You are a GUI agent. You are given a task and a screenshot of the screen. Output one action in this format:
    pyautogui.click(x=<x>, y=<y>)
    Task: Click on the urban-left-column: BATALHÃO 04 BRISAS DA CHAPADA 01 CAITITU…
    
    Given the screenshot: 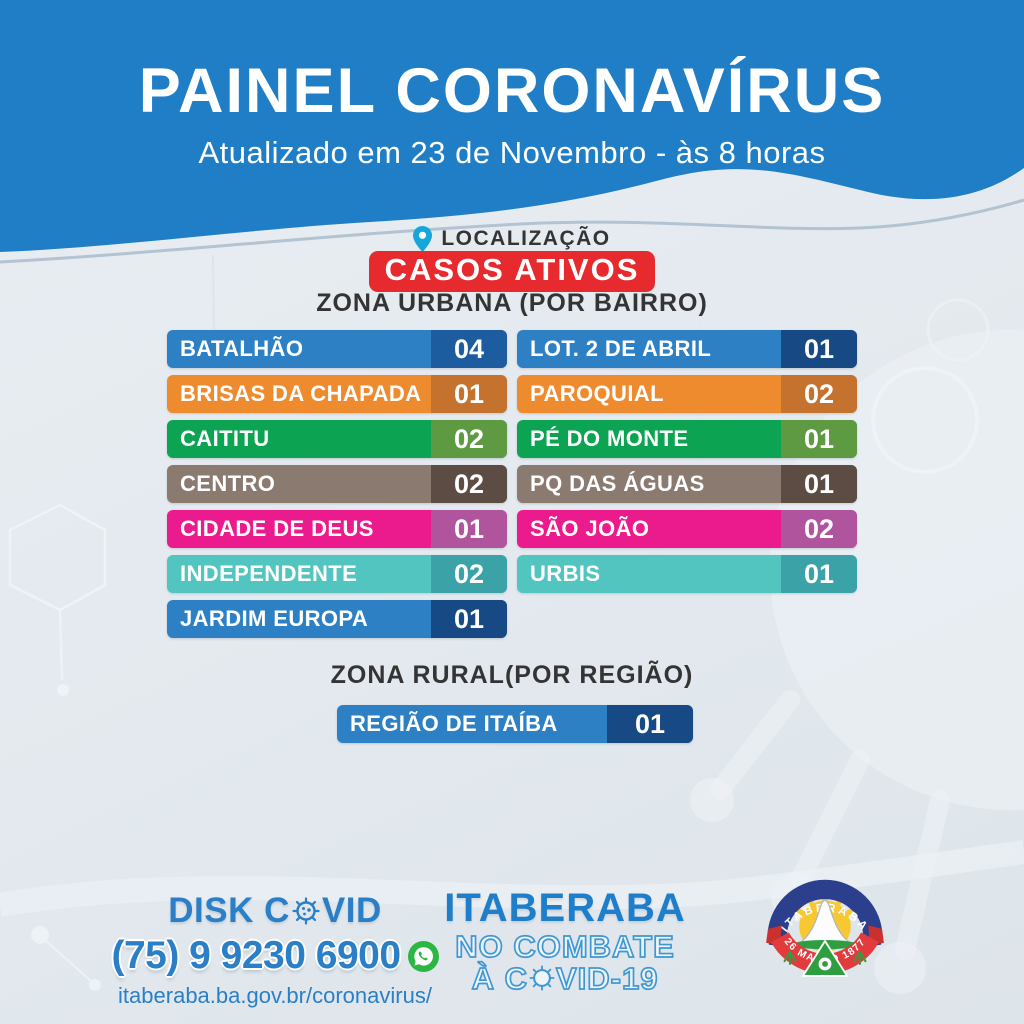 What is the action you would take?
    pyautogui.click(x=337, y=484)
    